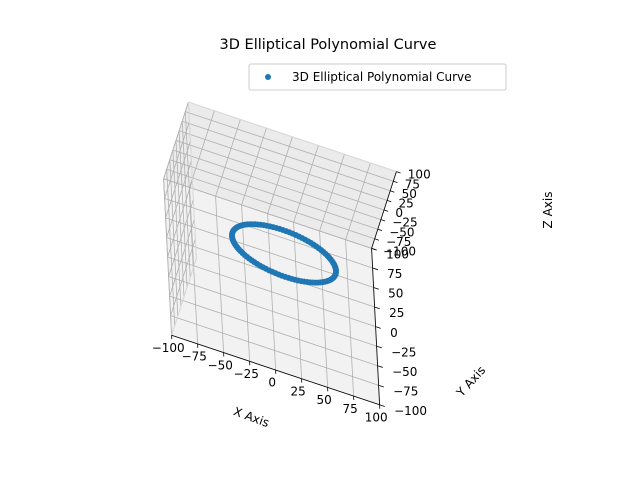  What do you see at coordinates (396, 313) in the screenshot?
I see `y-tick-label: 25` at bounding box center [396, 313].